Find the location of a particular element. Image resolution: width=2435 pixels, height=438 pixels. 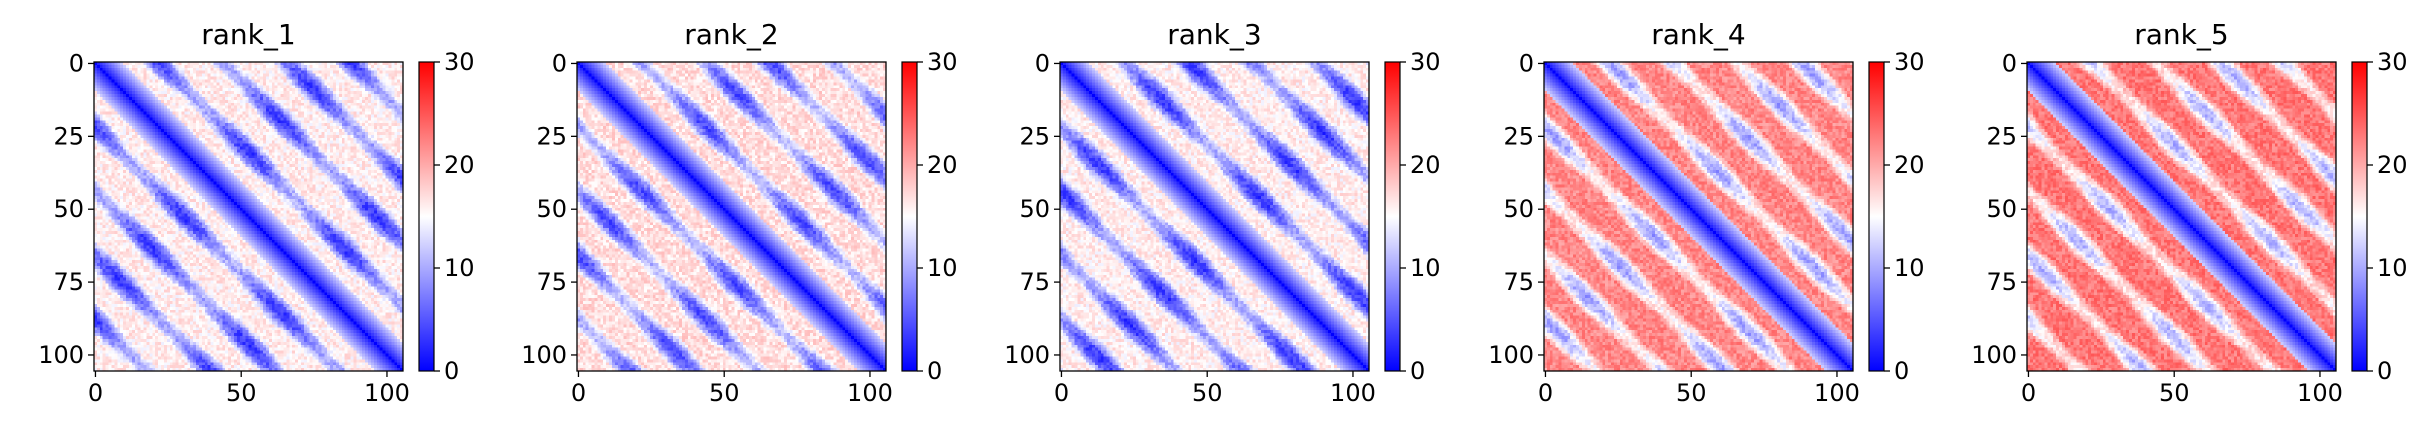

panel-title: rank_1 is located at coordinates (248, 34).